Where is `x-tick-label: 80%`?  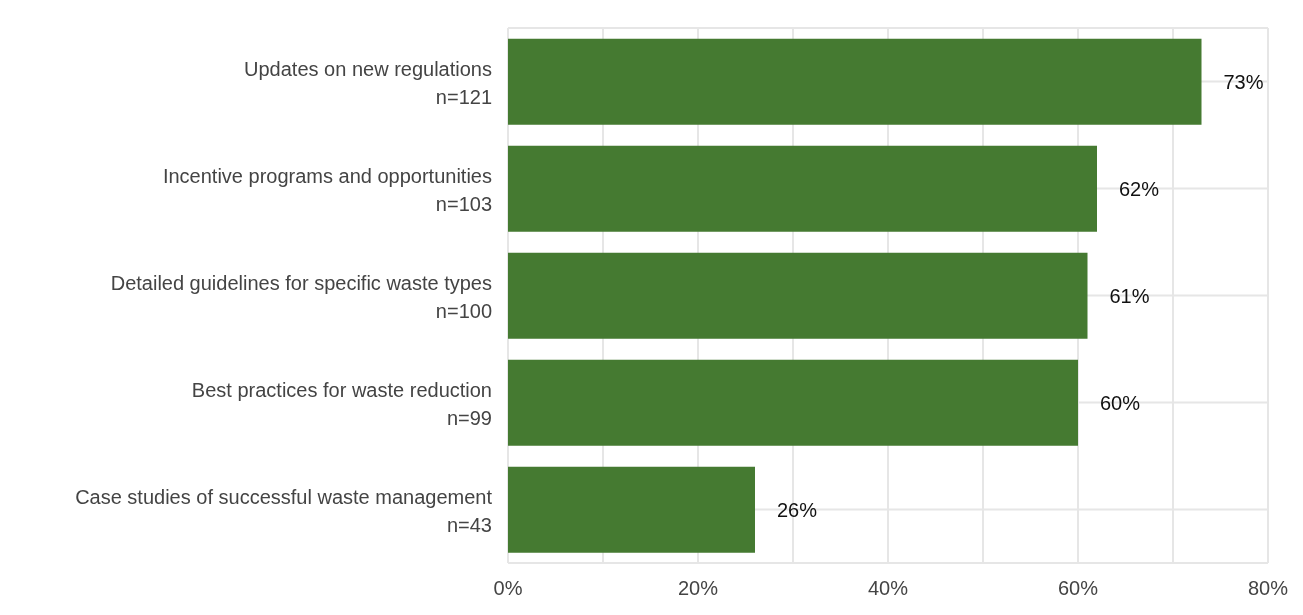
x-tick-label: 80% is located at coordinates (1268, 588).